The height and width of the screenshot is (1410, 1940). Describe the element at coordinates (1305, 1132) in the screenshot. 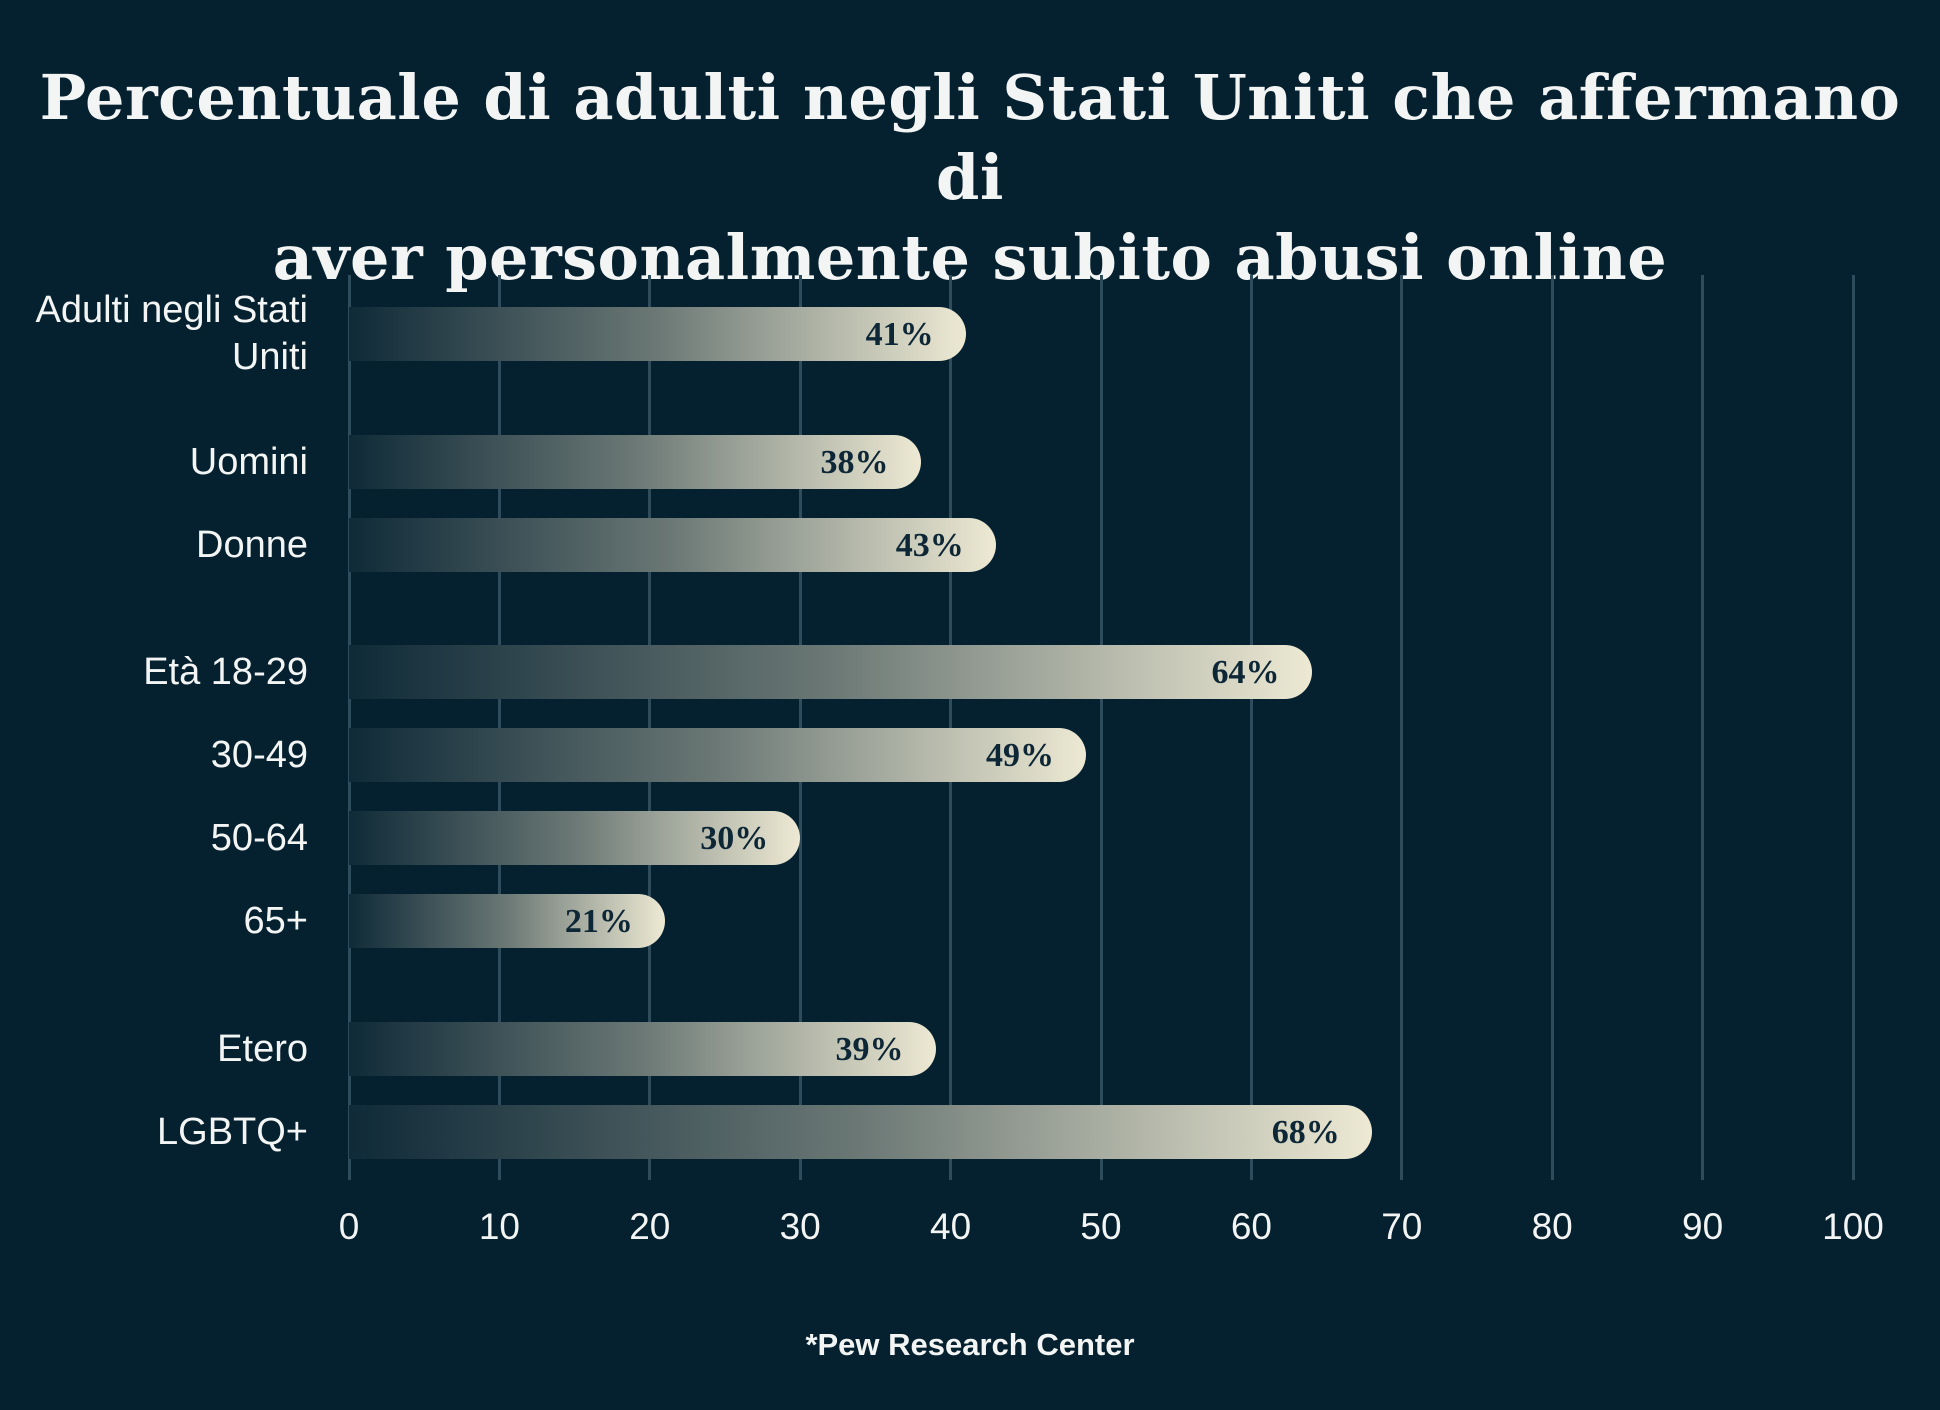

I see `value-label: 68%` at that location.